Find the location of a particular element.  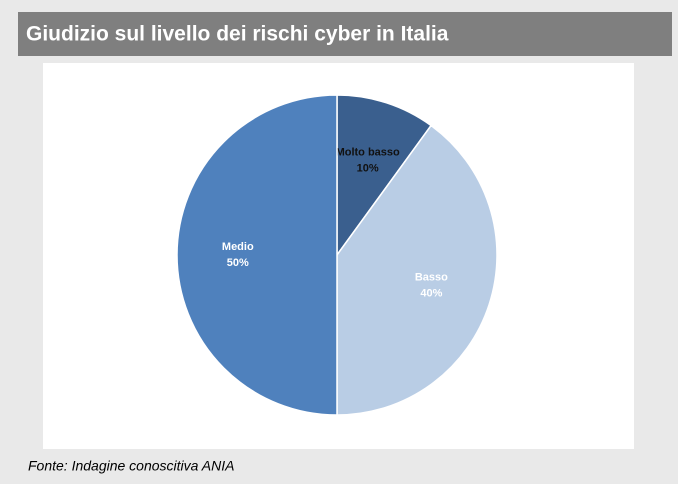

title-bar is located at coordinates (345, 34).